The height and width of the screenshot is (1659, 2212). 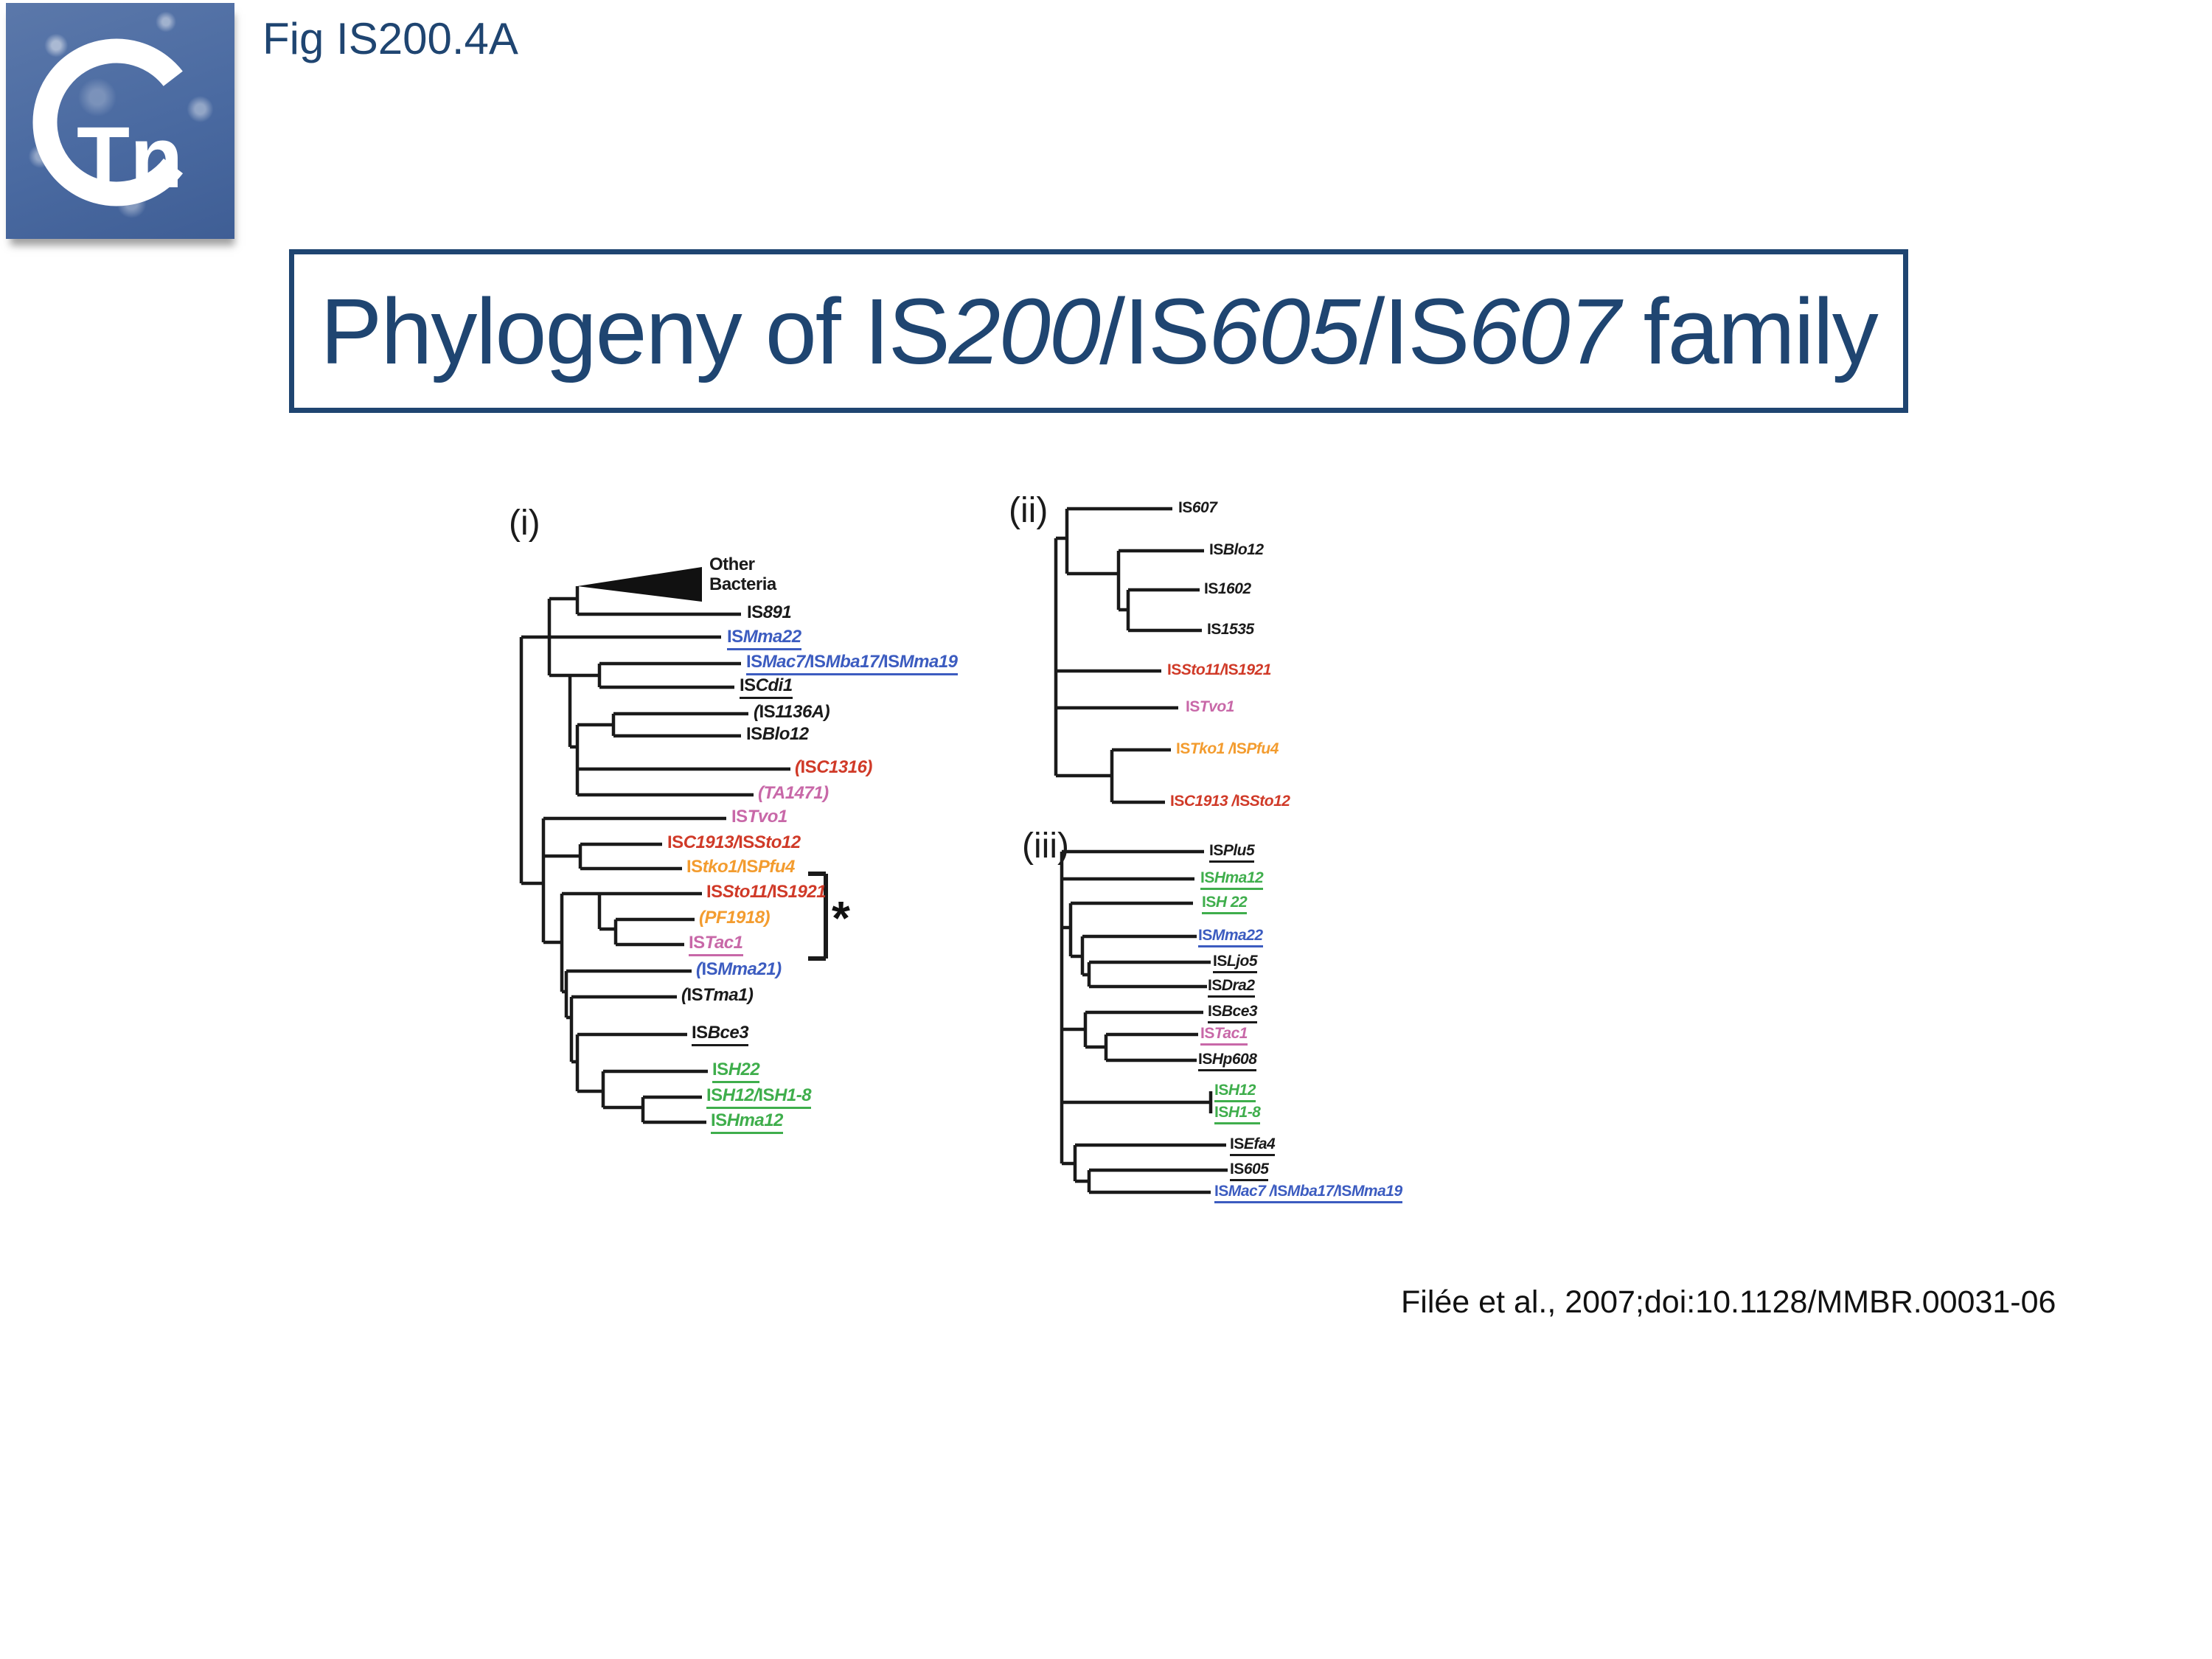 What do you see at coordinates (766, 687) in the screenshot?
I see `taxon-label-i-5: ISCdi1` at bounding box center [766, 687].